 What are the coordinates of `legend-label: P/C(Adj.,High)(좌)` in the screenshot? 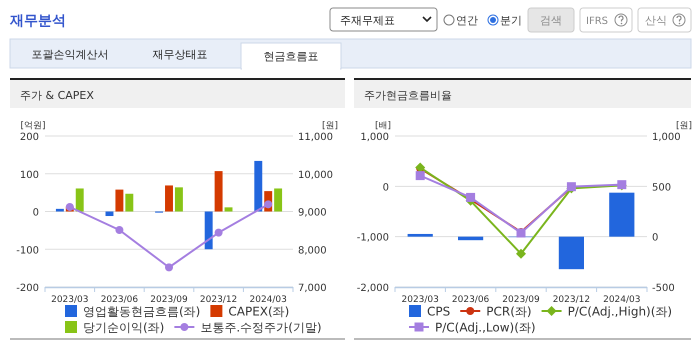 It's located at (620, 311).